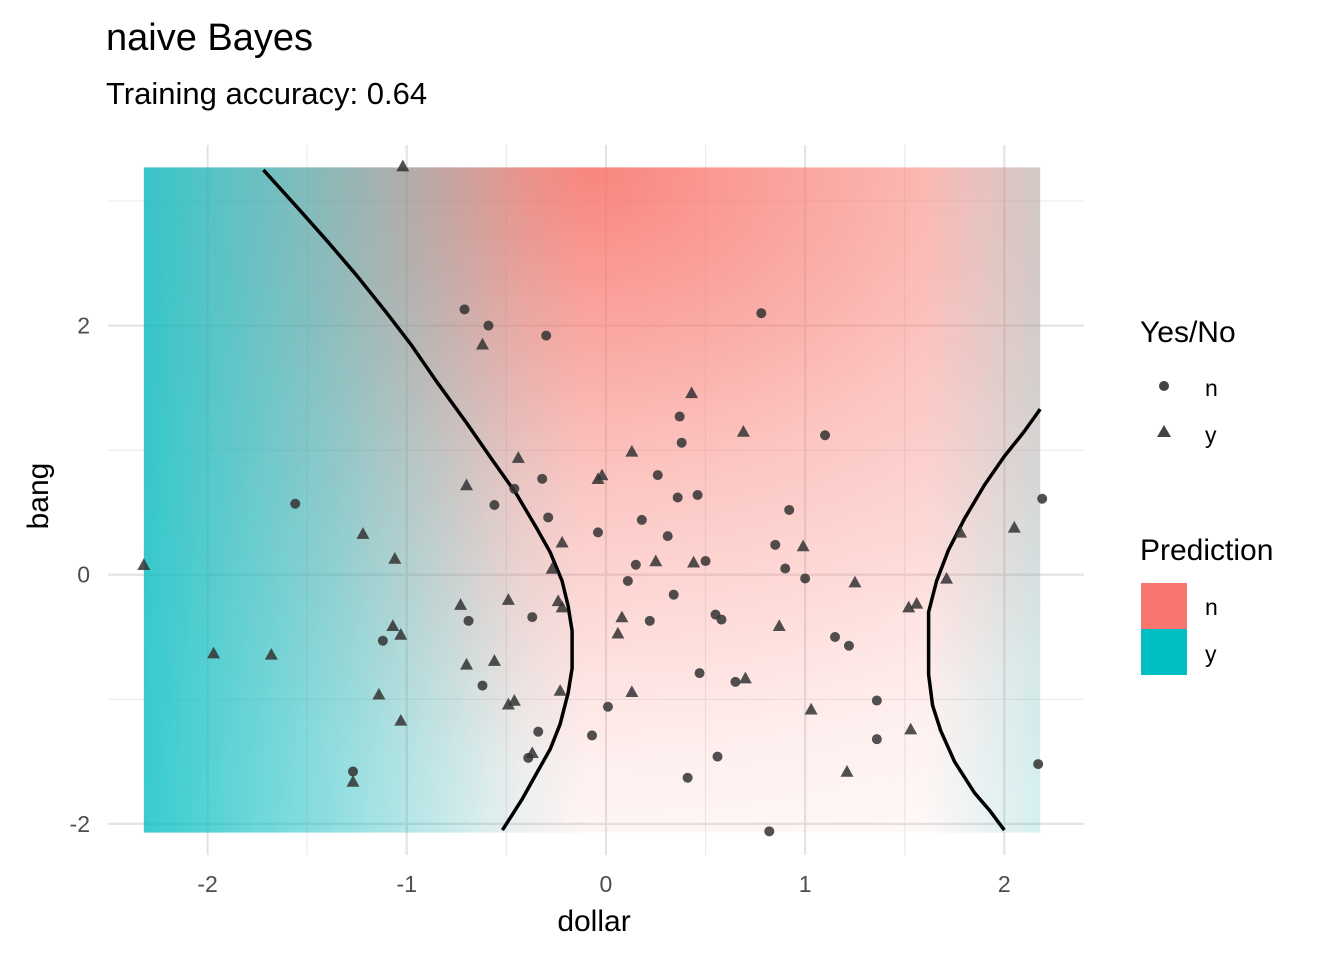 This screenshot has width=1344, height=960. I want to click on legend-label-n: n, so click(1211, 388).